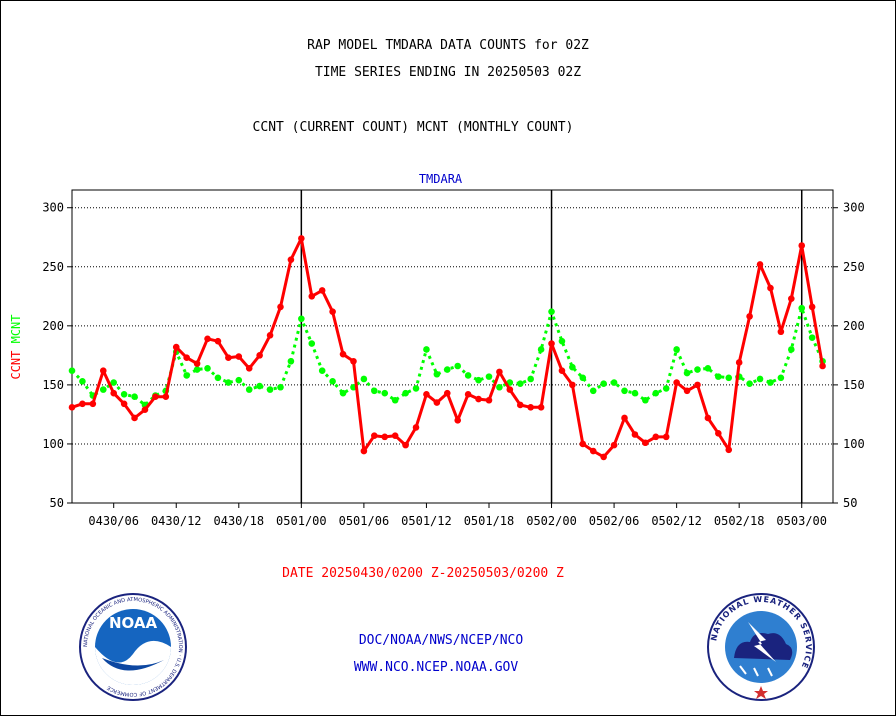 The width and height of the screenshot is (896, 716). I want to click on x-tick-label: 0430/06, so click(113, 521).